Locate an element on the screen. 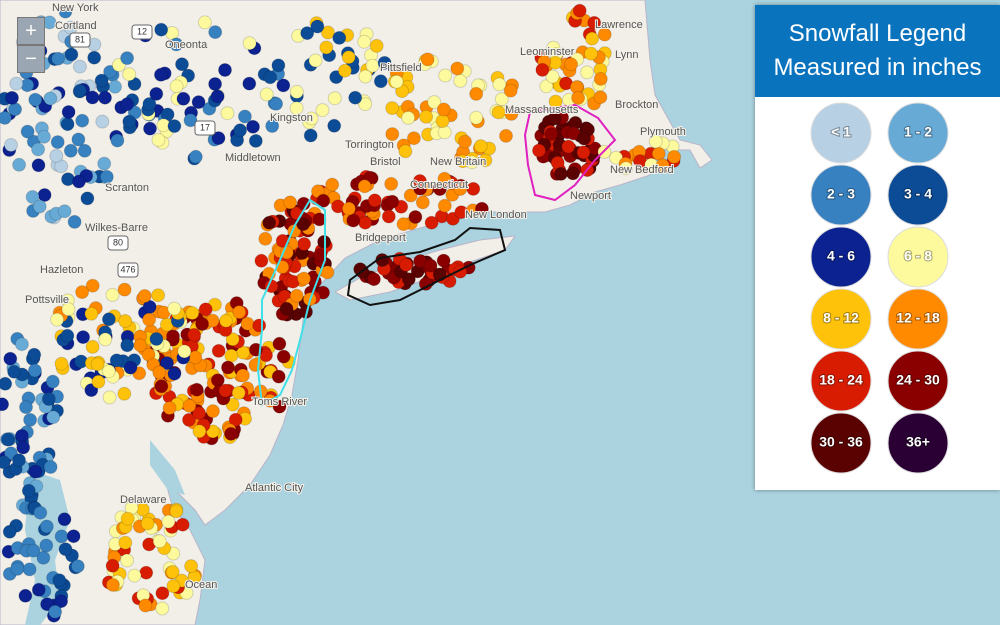  highway-shield is located at coordinates (118, 243).